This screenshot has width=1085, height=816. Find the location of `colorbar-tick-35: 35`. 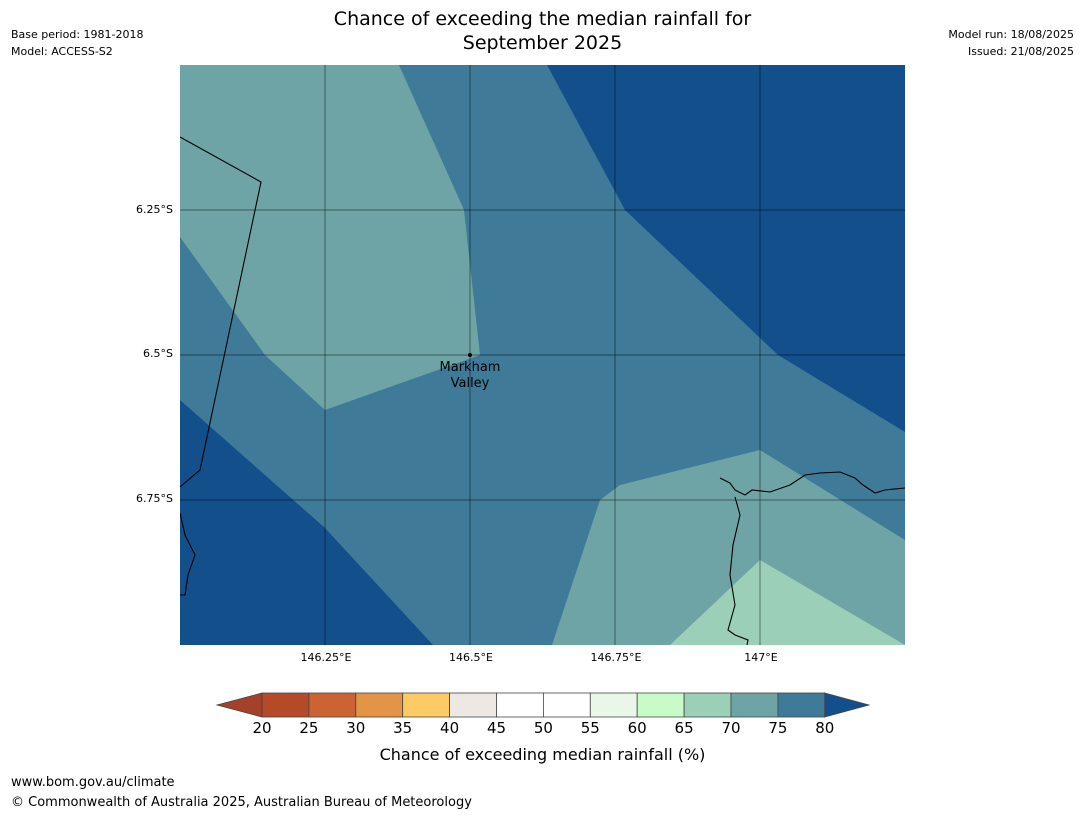

colorbar-tick-35: 35 is located at coordinates (403, 728).